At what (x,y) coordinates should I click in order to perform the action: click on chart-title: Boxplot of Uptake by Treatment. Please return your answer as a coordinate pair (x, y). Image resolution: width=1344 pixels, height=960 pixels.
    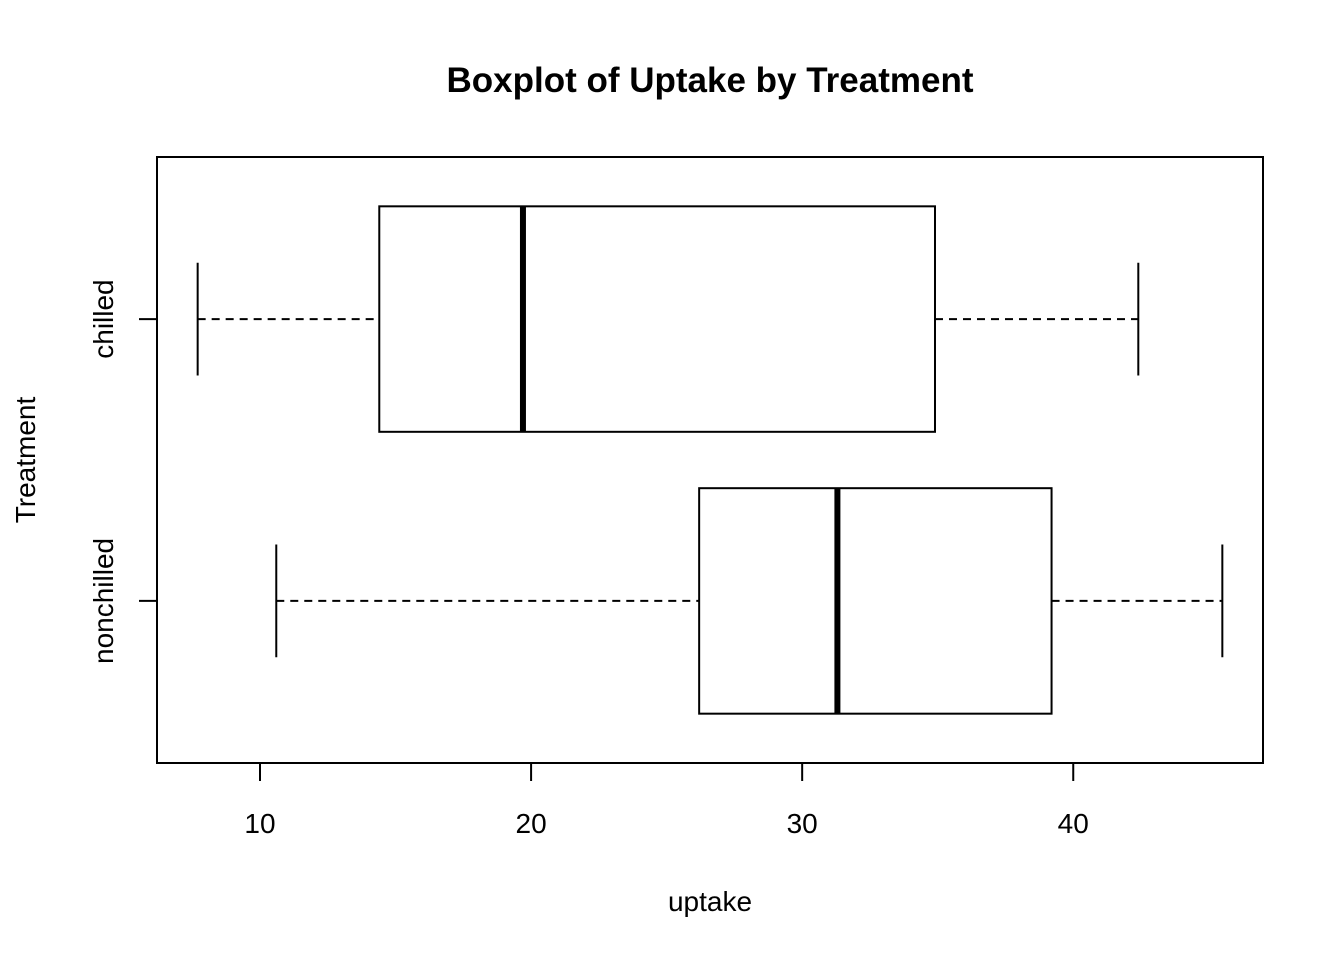
    Looking at the image, I should click on (709, 80).